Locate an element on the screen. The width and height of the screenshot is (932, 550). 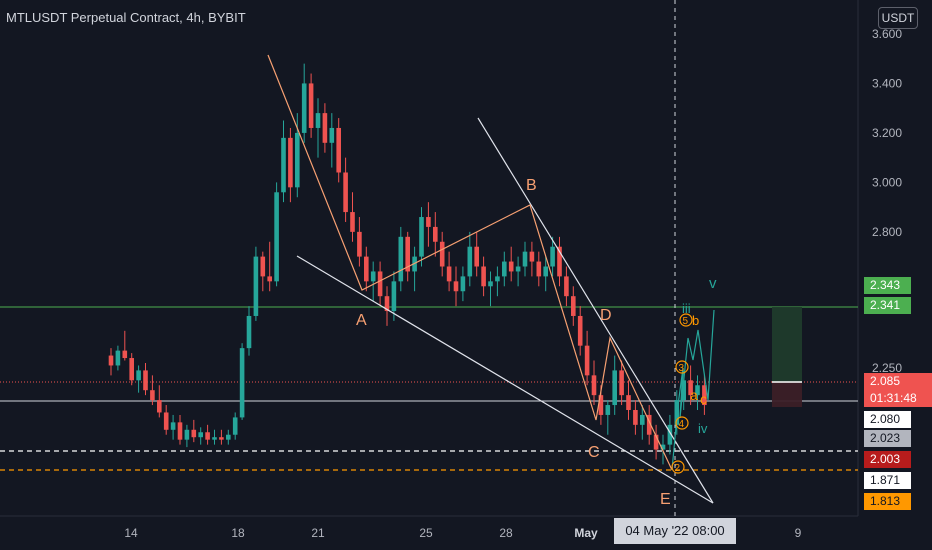
y-tick-label: 3.200 is located at coordinates (887, 133).